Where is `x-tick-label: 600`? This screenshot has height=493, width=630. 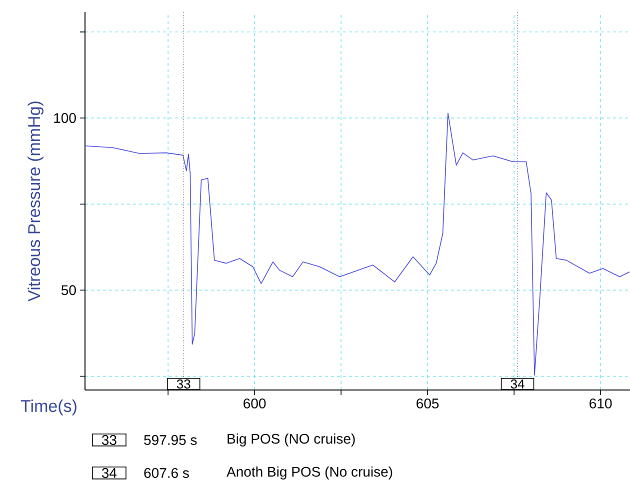 x-tick-label: 600 is located at coordinates (255, 403).